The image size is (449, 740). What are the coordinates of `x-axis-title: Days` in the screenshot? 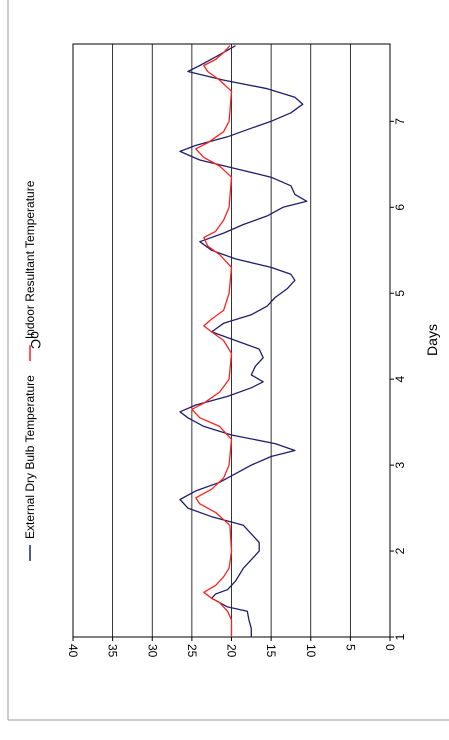 It's located at (432, 340).